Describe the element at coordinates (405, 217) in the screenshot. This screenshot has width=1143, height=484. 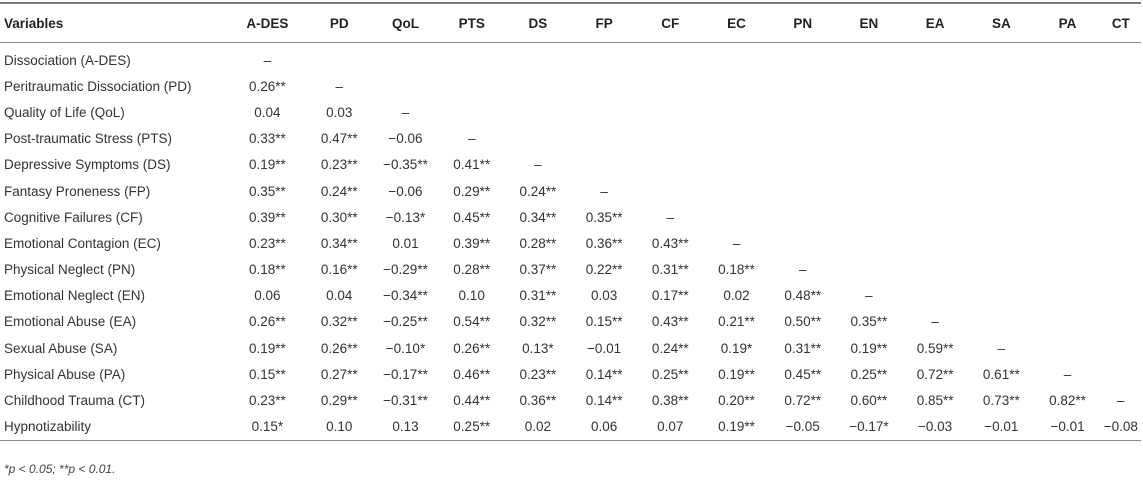
I see `table-cell: −0.13*` at that location.